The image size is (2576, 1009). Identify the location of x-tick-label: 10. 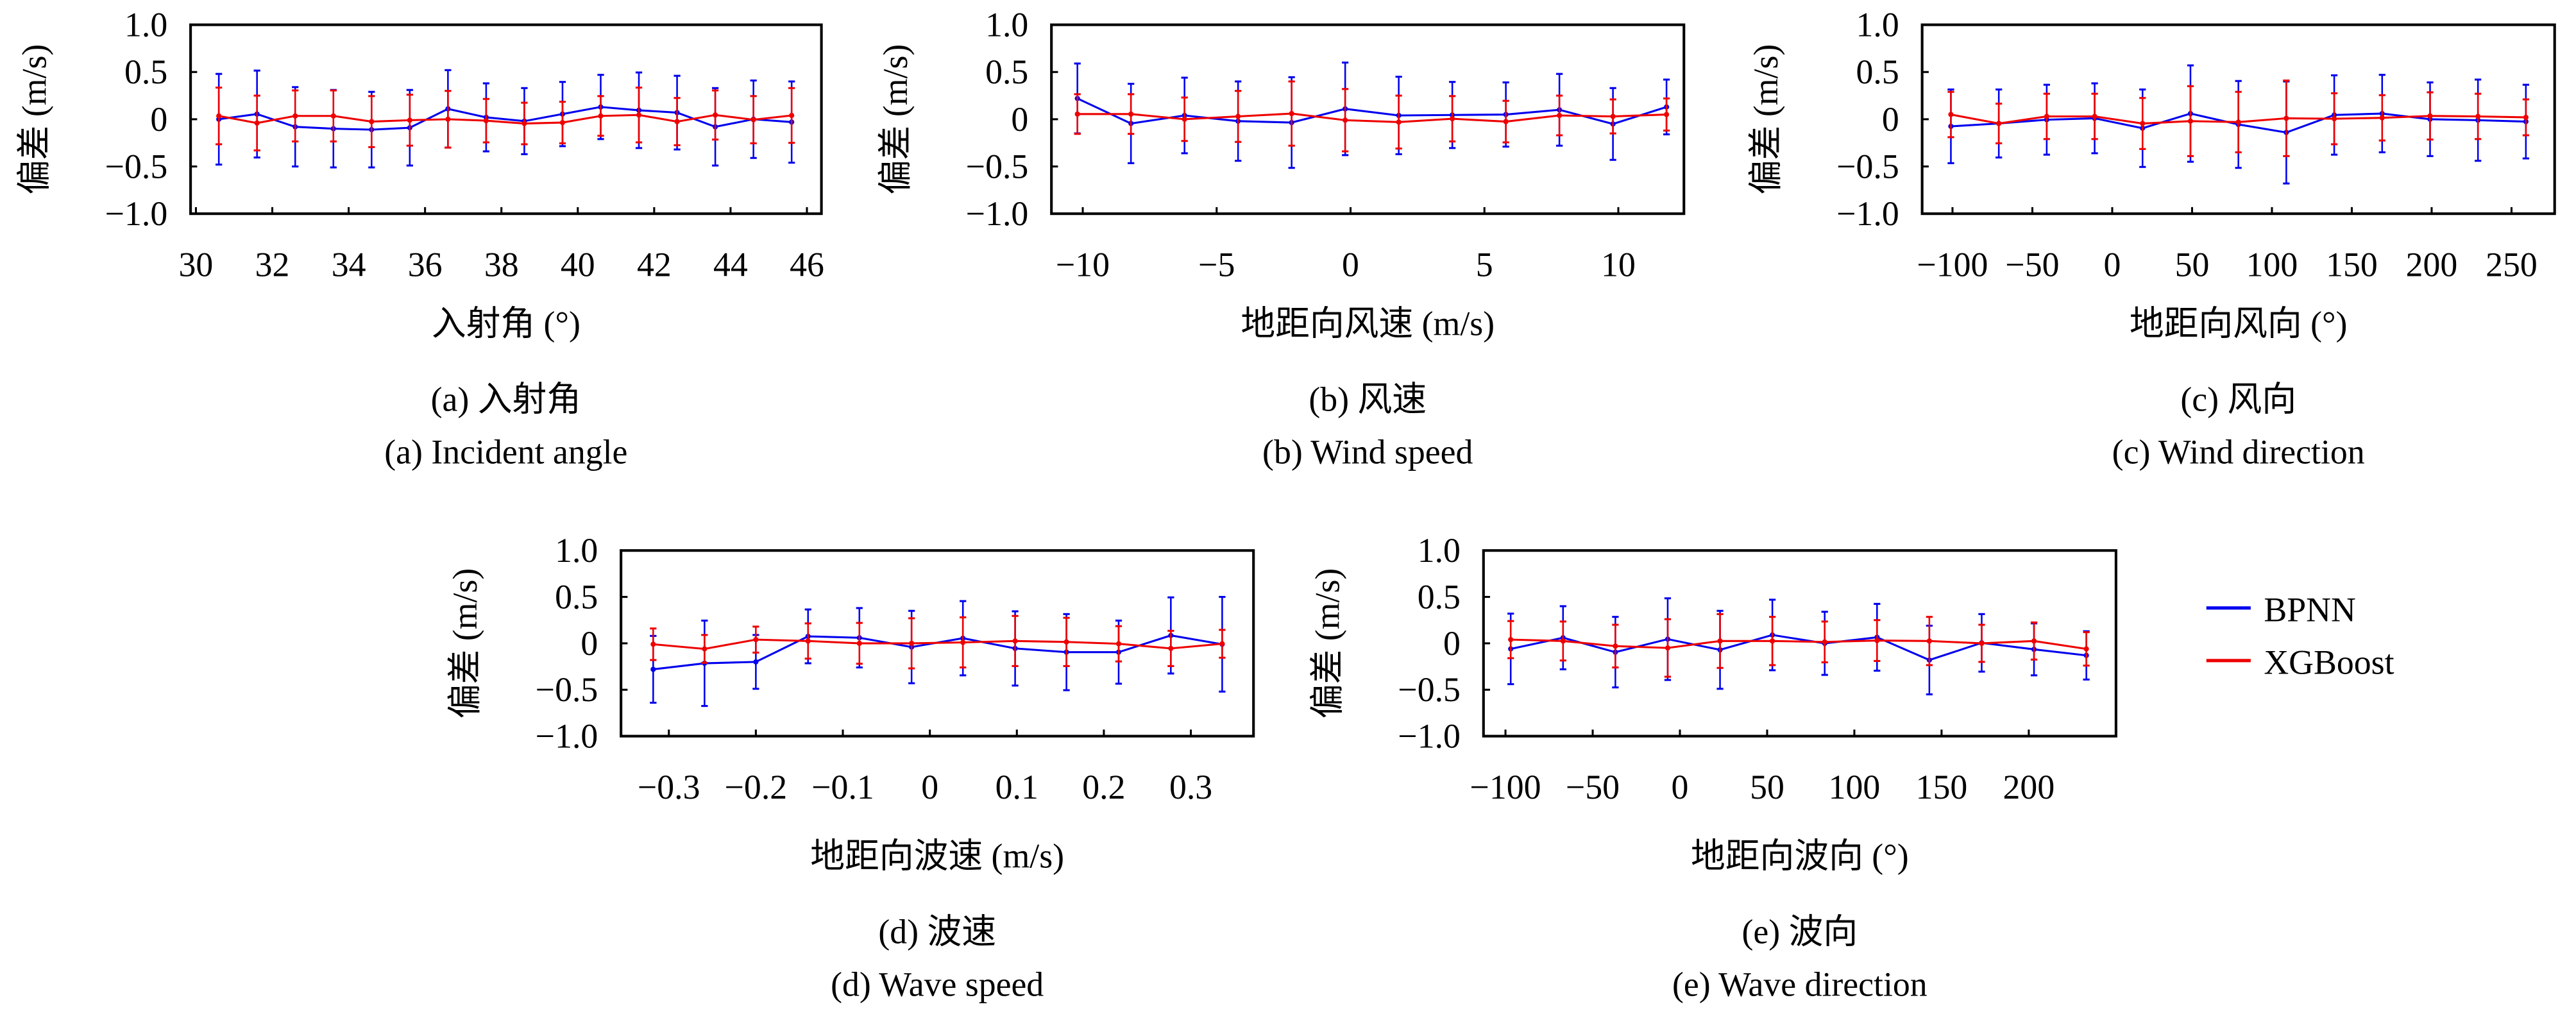
(1618, 264).